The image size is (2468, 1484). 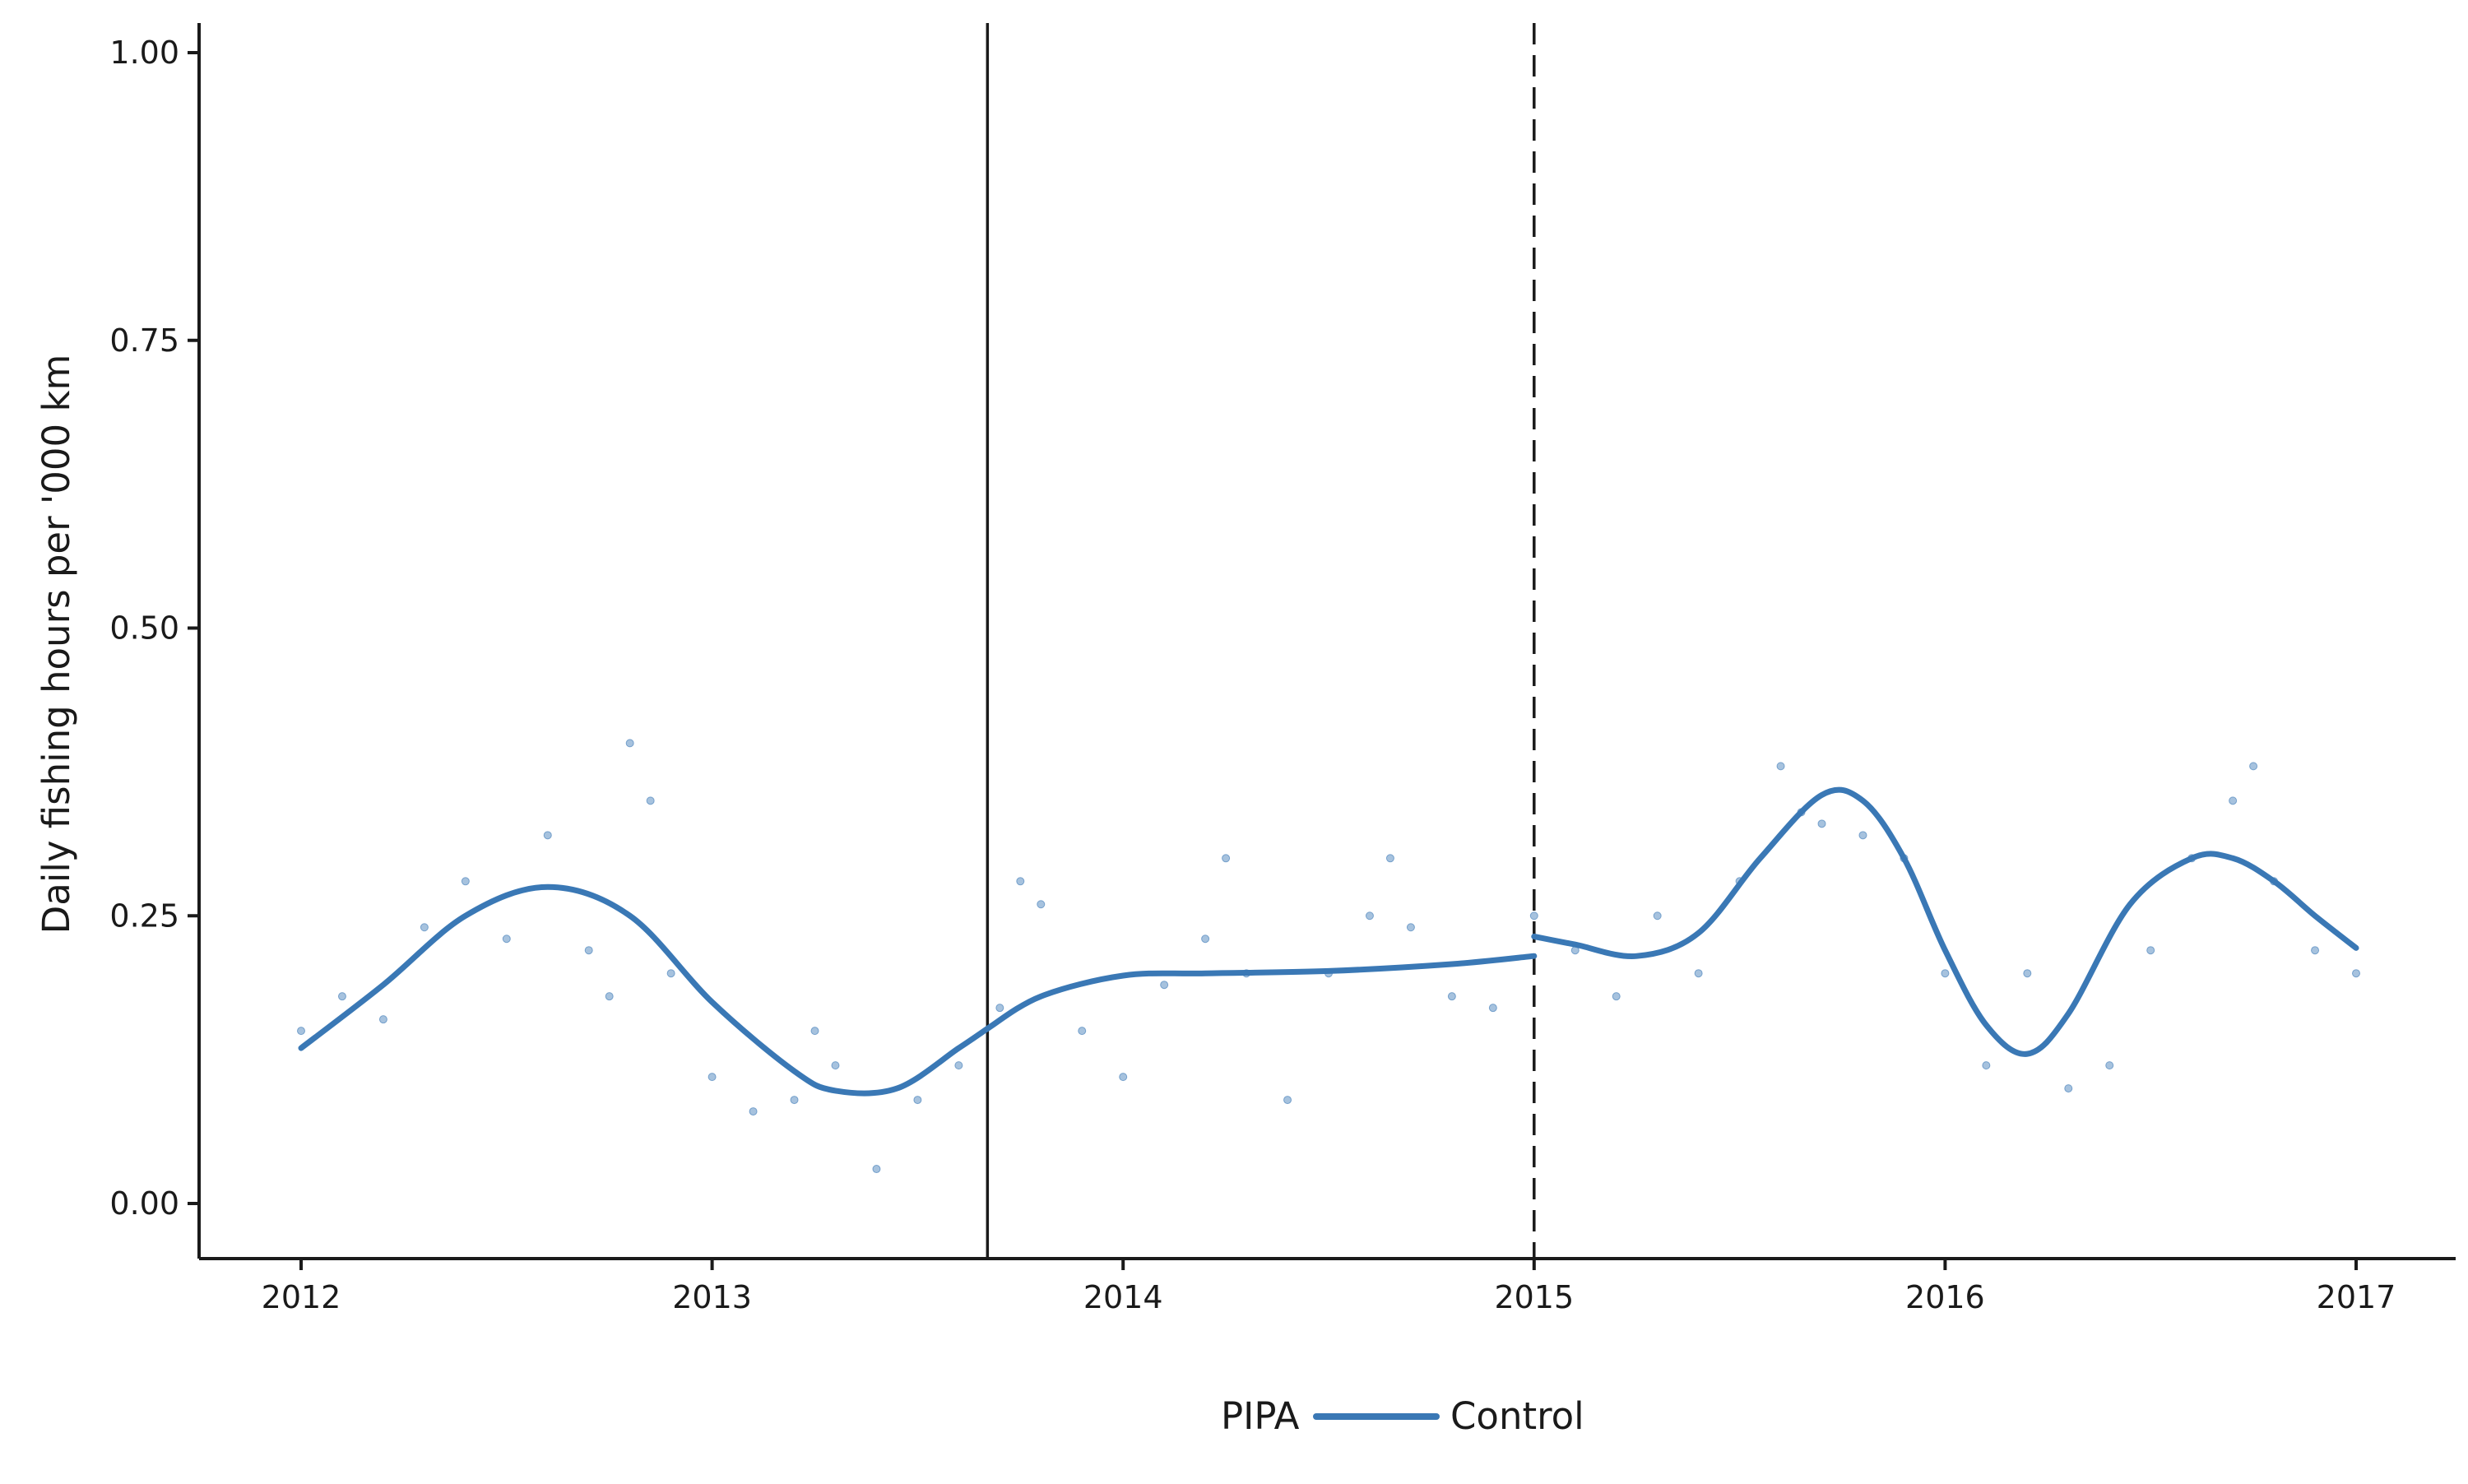 I want to click on y-ticks: 0.00 0.25 0.50 0.75 1.00, so click(x=154, y=628).